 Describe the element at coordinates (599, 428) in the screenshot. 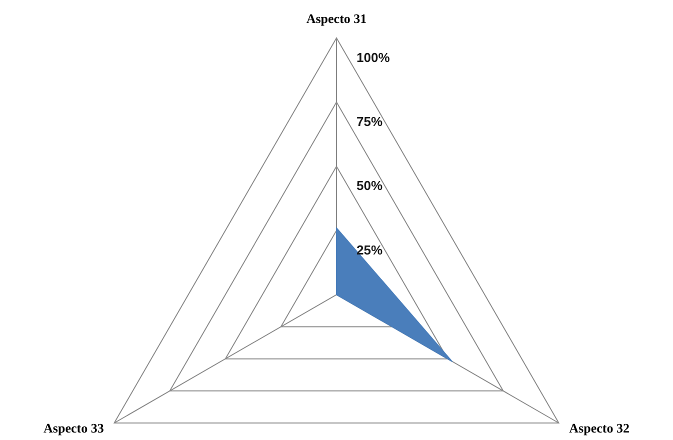

I see `spoke-label: Aspecto 32` at that location.